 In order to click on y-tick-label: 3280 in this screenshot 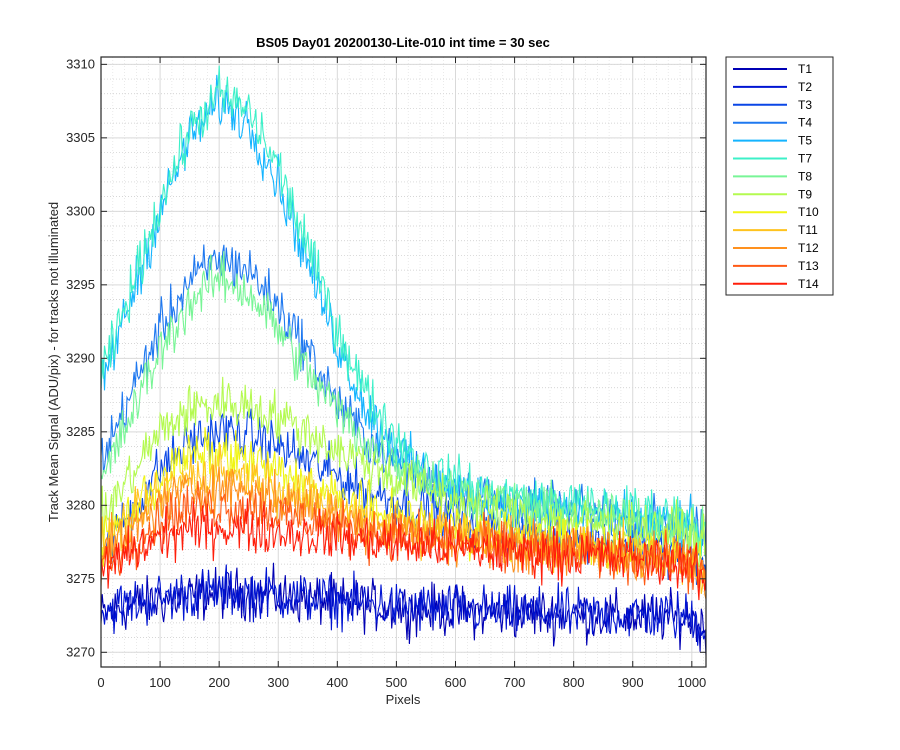, I will do `click(80, 504)`.